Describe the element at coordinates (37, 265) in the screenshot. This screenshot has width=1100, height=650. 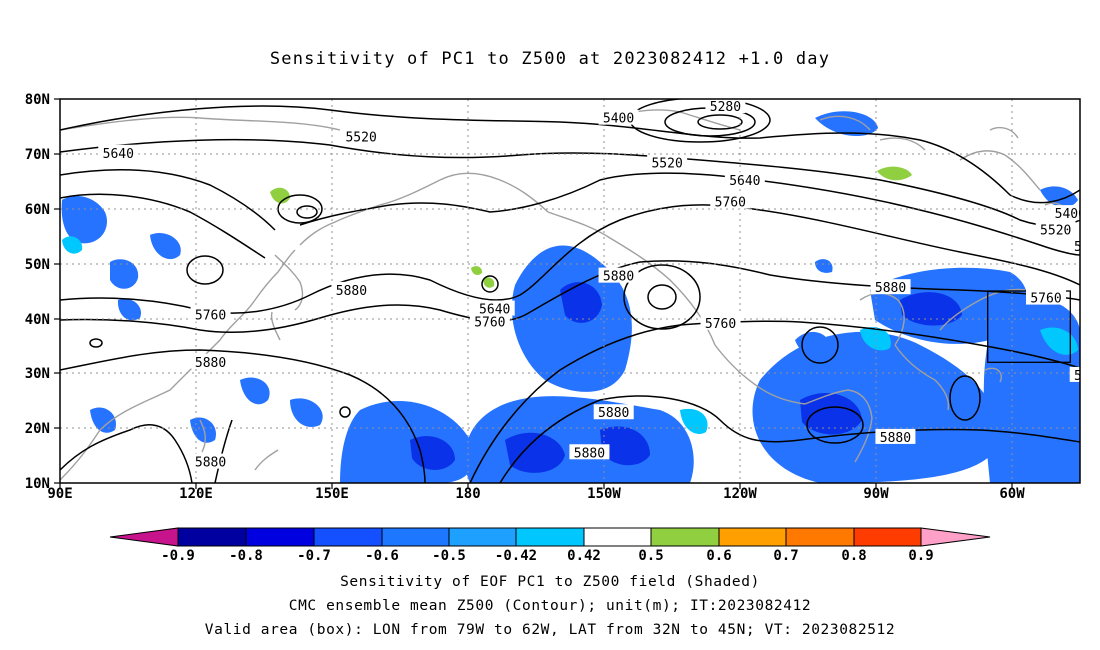
I see `lat-label: 50N` at that location.